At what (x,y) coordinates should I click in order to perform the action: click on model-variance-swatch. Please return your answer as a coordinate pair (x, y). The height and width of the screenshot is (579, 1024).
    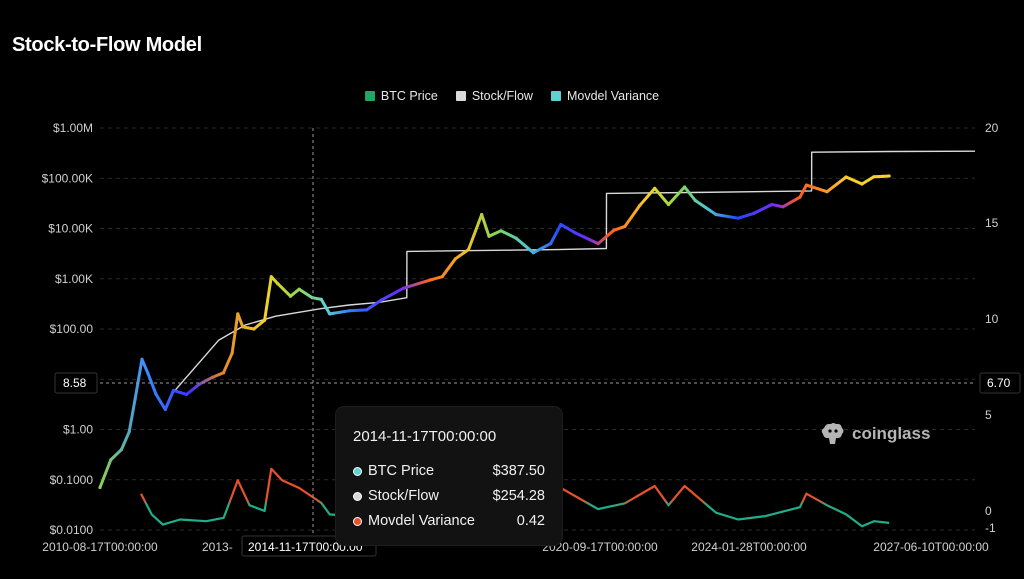
    Looking at the image, I should click on (555, 96).